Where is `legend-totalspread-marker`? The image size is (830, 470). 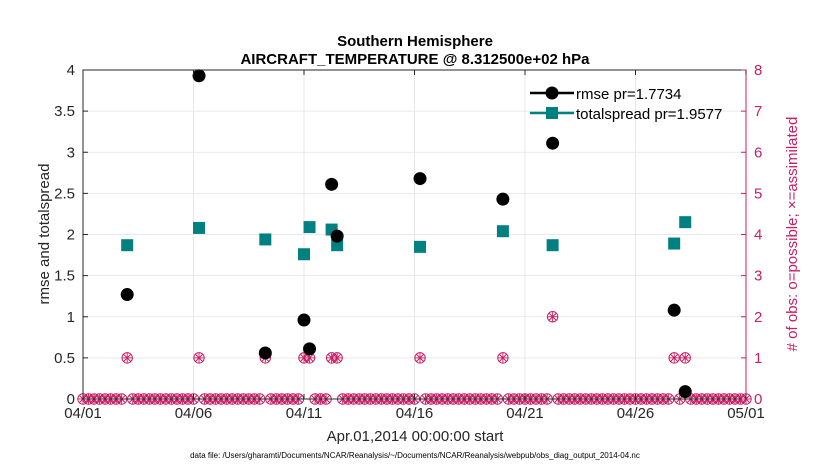 legend-totalspread-marker is located at coordinates (552, 113).